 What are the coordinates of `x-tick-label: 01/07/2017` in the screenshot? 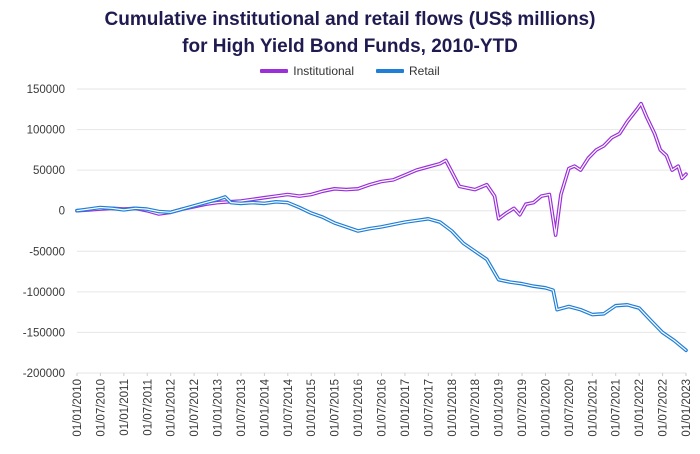 It's located at (429, 408).